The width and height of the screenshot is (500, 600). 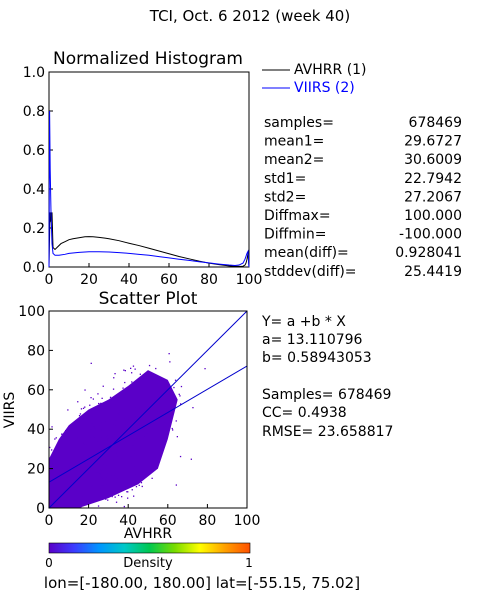 What do you see at coordinates (330, 70) in the screenshot?
I see `legend-avhrr-label: AVHRR (1)` at bounding box center [330, 70].